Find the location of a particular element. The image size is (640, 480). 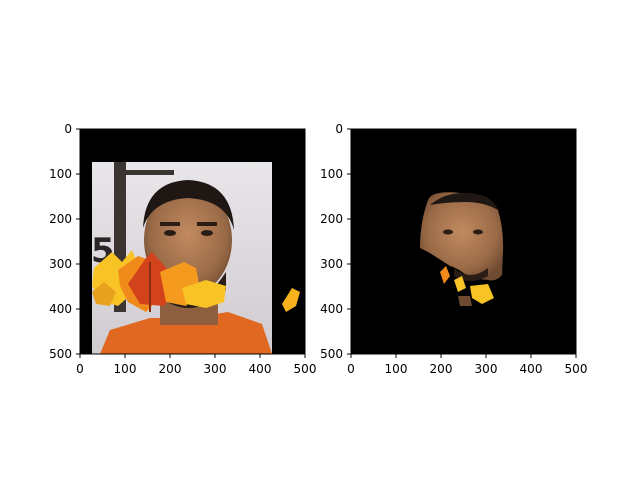

left-photo: 5 is located at coordinates (195, 258).